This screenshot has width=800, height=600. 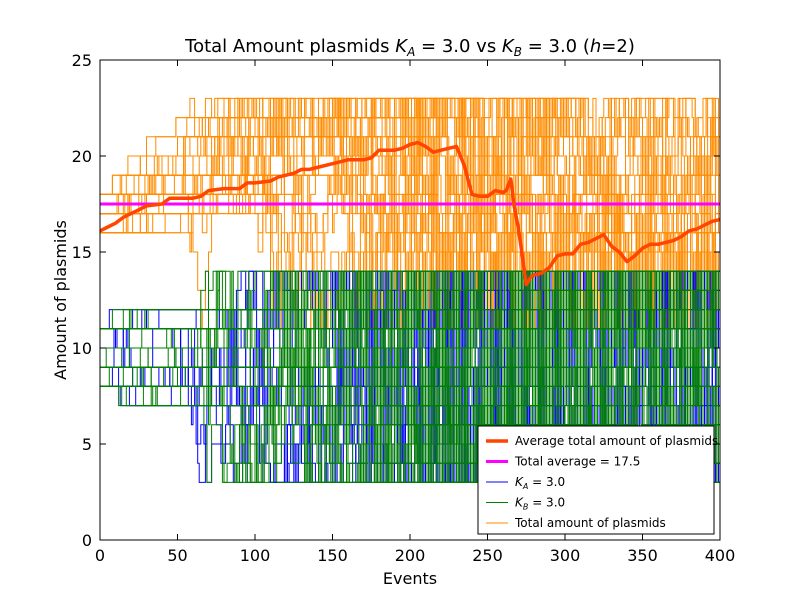 What do you see at coordinates (720, 555) in the screenshot?
I see `x-tick-label: 400` at bounding box center [720, 555].